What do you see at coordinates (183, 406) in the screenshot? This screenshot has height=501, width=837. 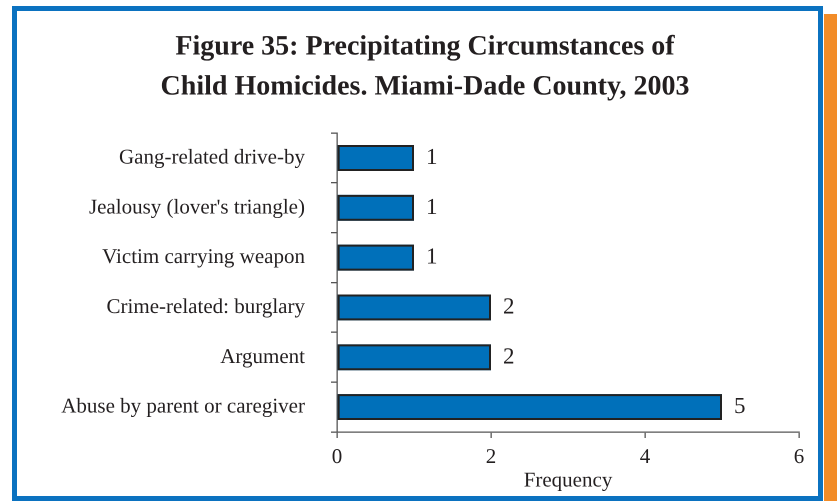 I see `y-tick-label: Abuse by parent or caregiver` at bounding box center [183, 406].